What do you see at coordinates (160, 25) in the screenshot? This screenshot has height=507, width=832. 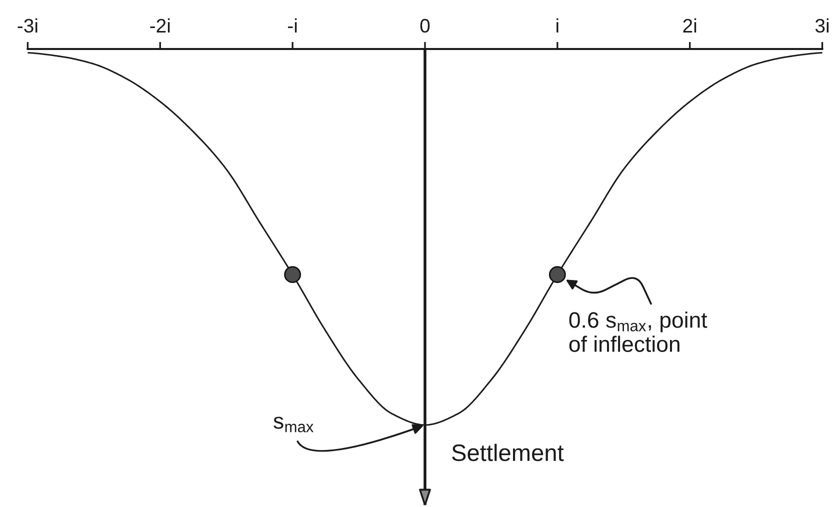 I see `x-tick-label: -2i` at bounding box center [160, 25].